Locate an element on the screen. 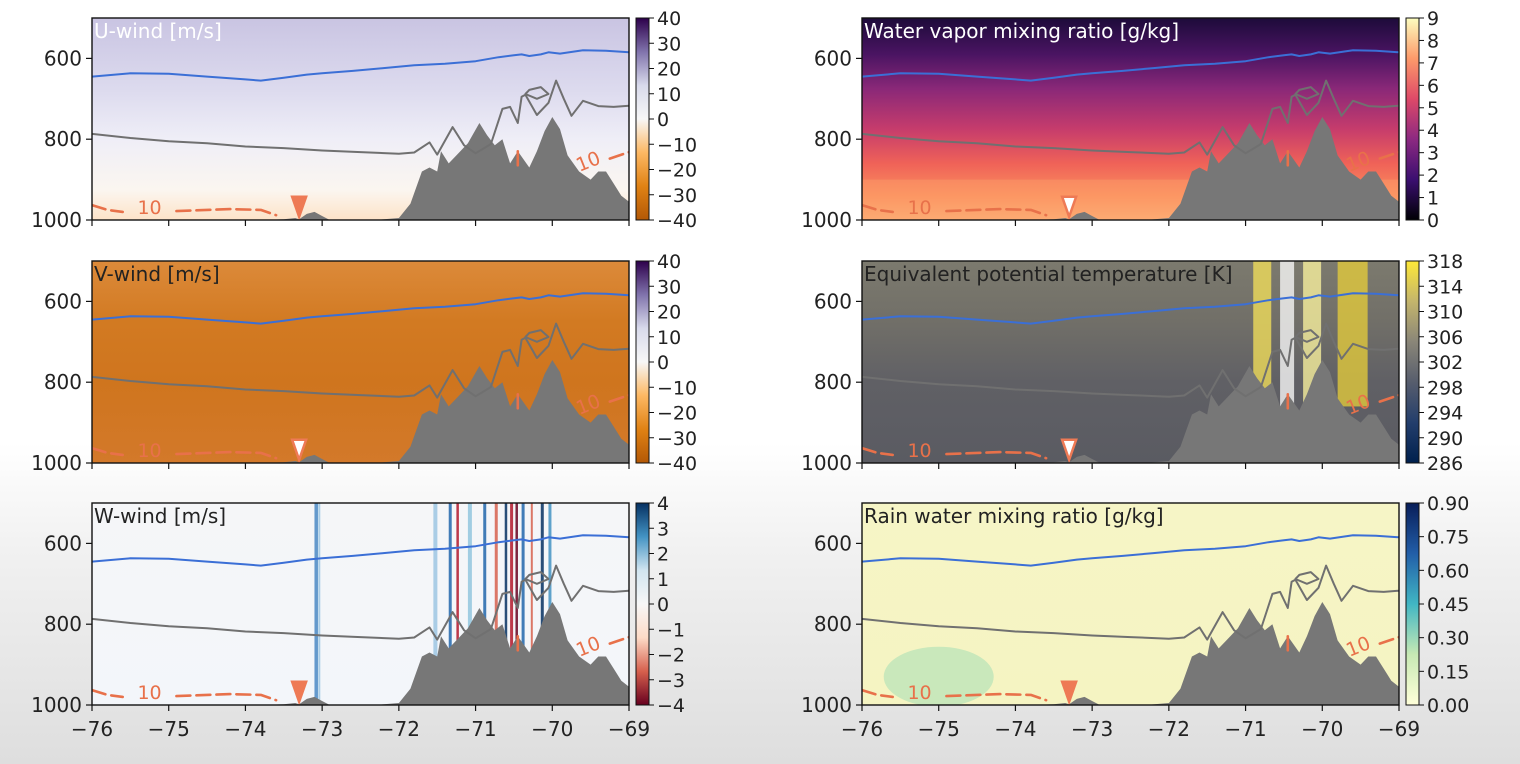 The image size is (1520, 764). panel-title: Water vapor mixing ratio [g/kg] is located at coordinates (1021, 31).